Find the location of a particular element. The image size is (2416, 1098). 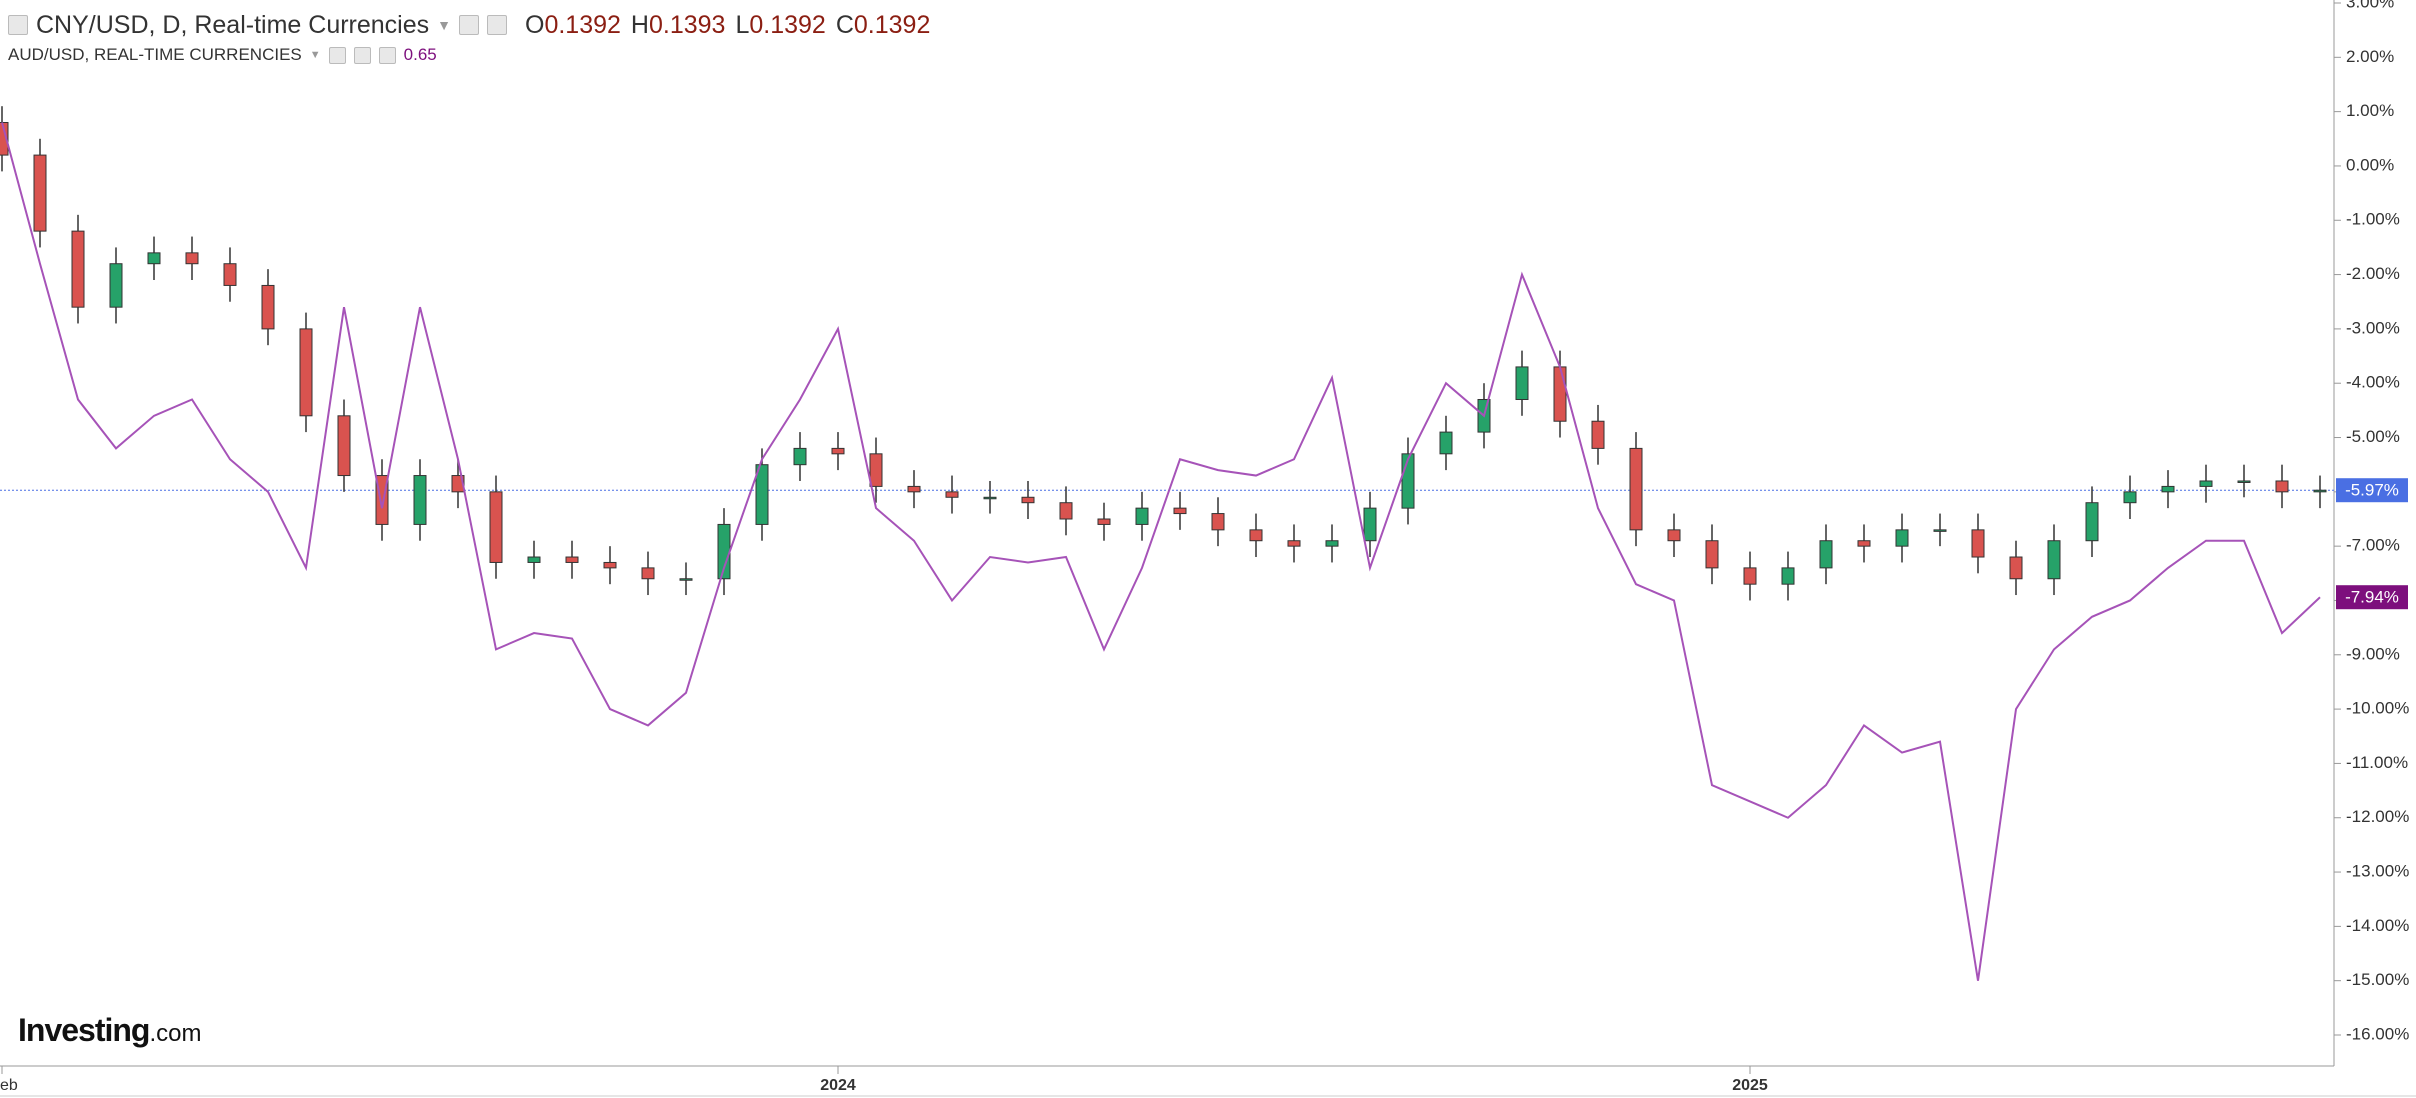

ohlc: O0.1392 H0.1393 L0.1392 C0.1392 is located at coordinates (722, 25).